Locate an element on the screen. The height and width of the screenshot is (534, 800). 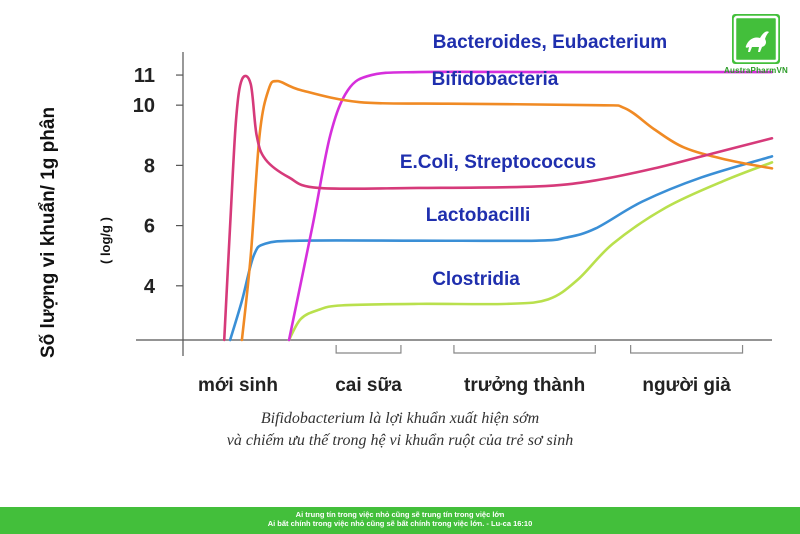
austrapharm-logo: AustraPharmVN is located at coordinates (756, 49).